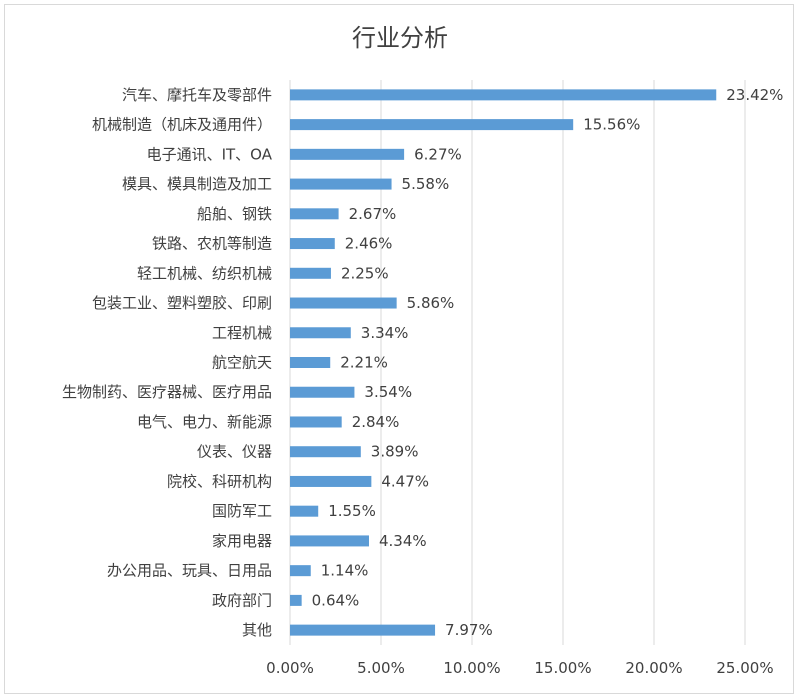  I want to click on value-label: 1.55%, so click(352, 511).